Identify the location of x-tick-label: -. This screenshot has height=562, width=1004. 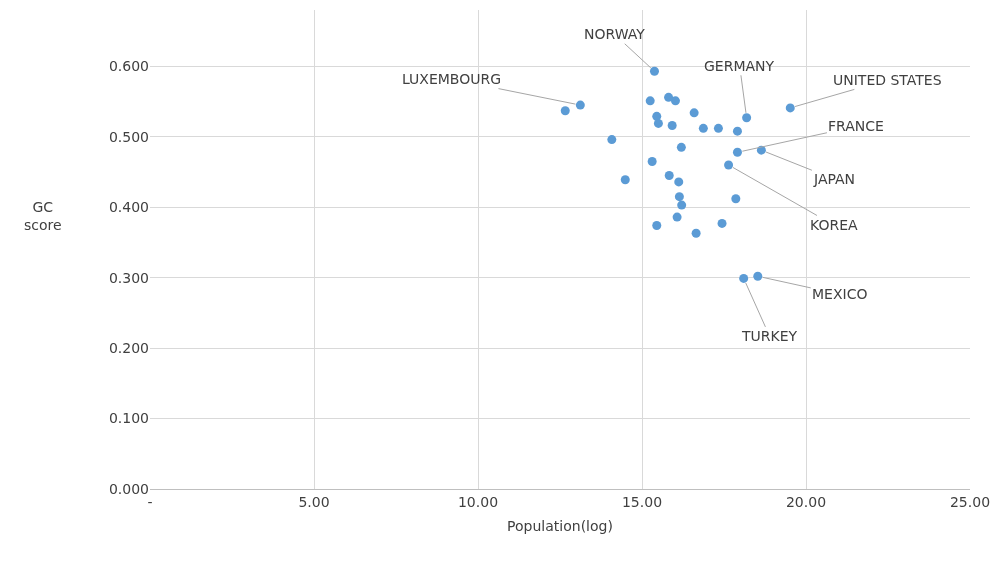
(150, 501).